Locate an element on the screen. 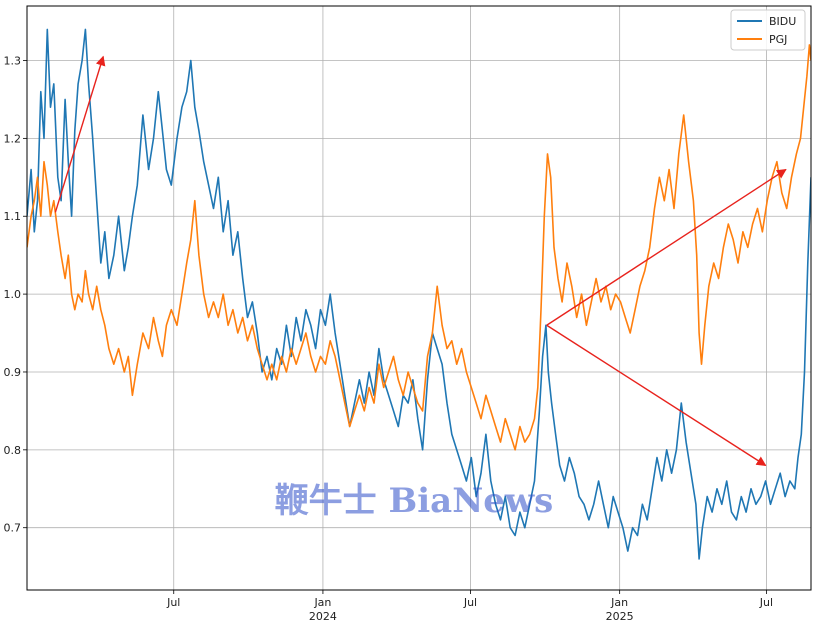 The image size is (830, 628). watermark: 鞭牛士 BiaNews is located at coordinates (414, 501).